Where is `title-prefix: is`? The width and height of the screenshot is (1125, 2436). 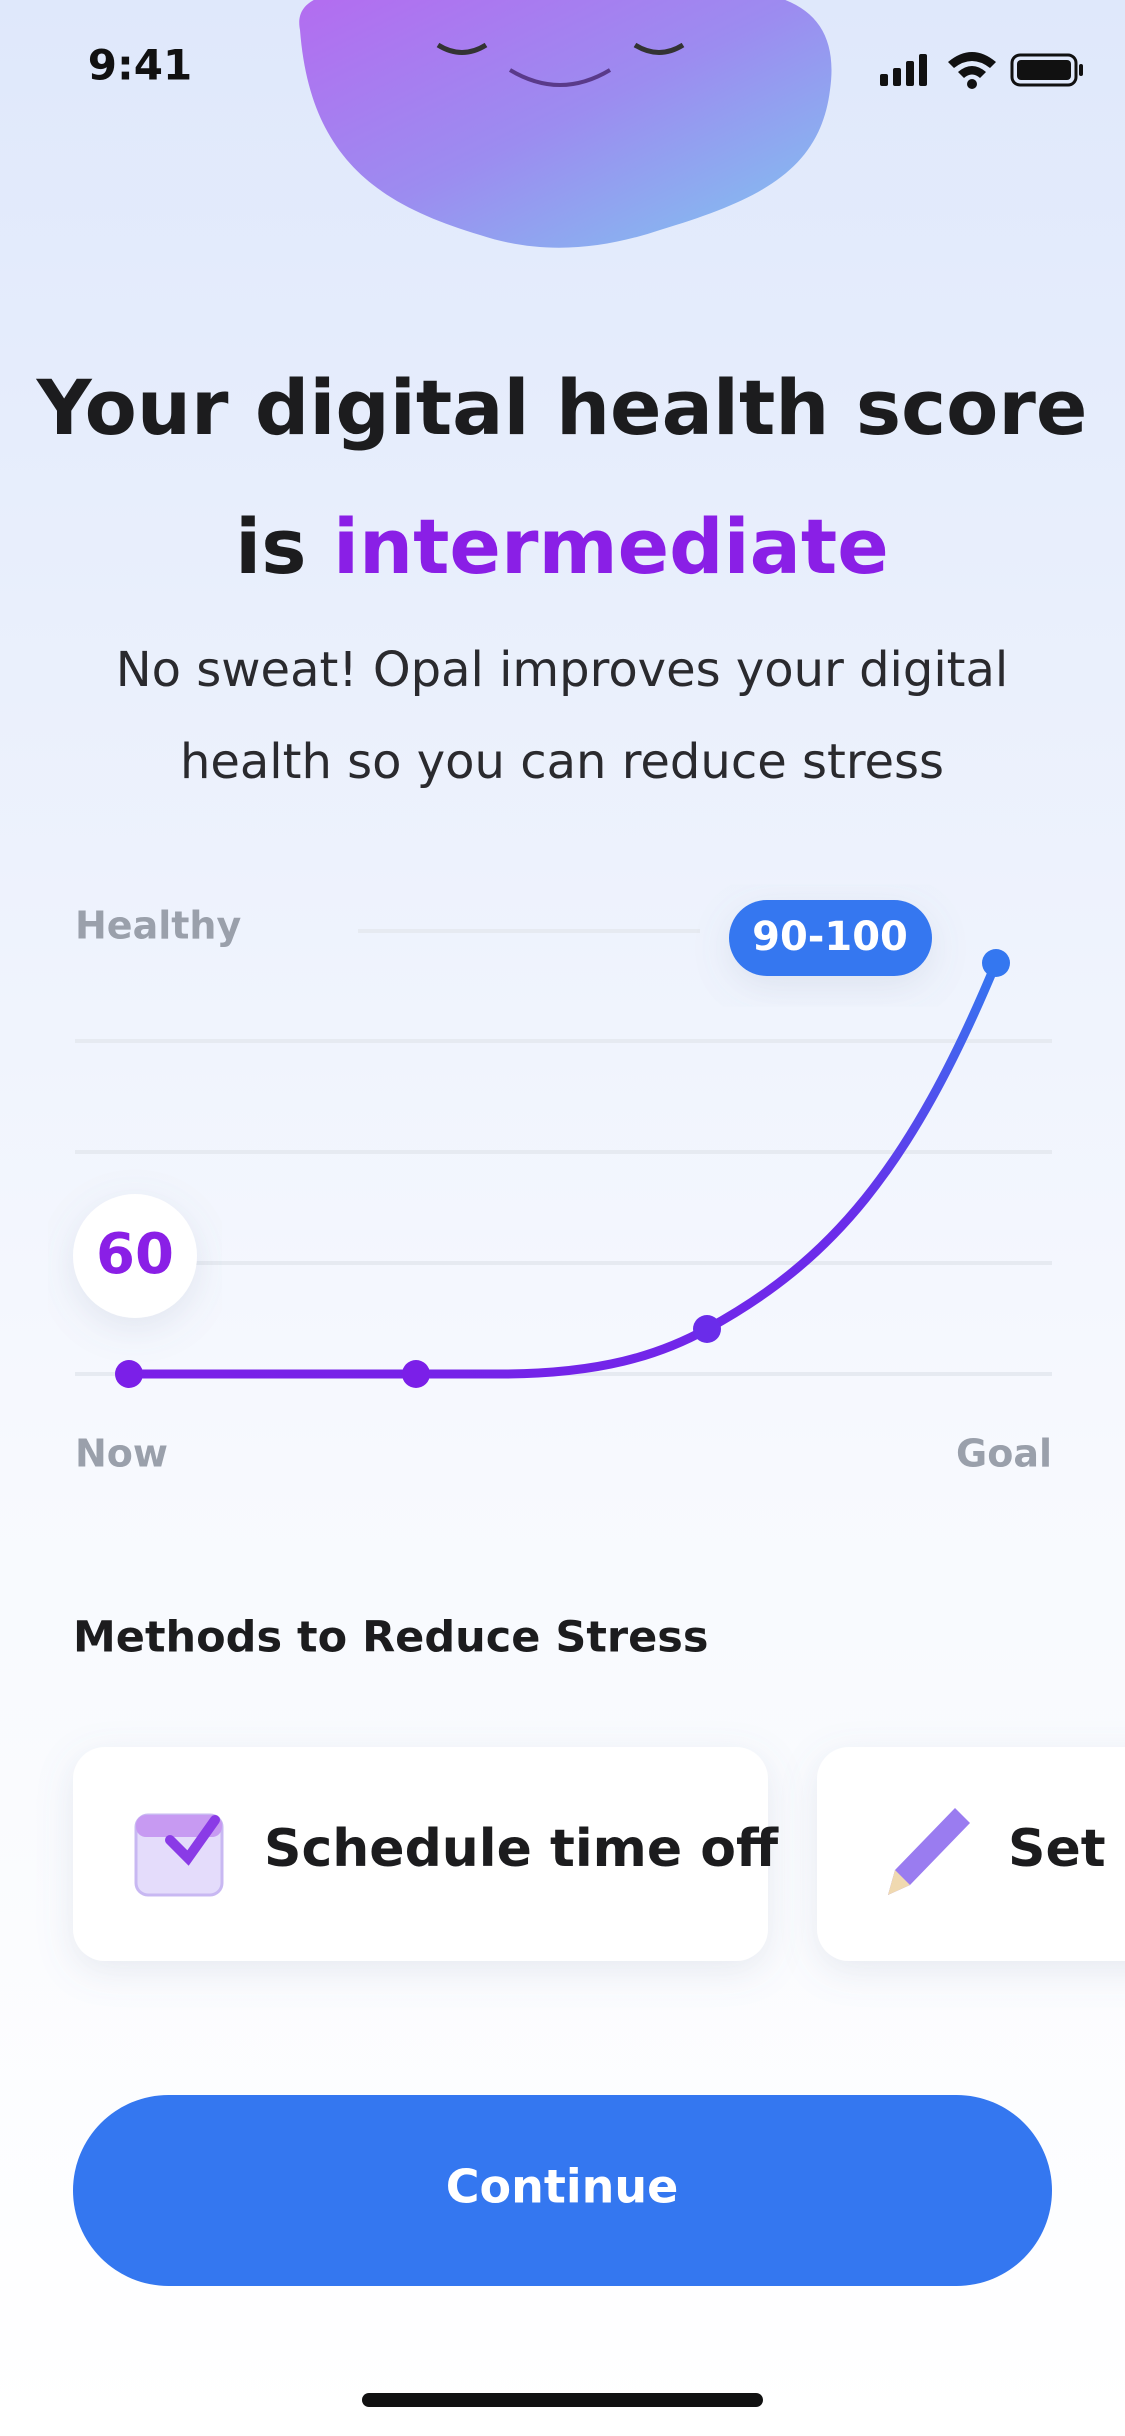 title-prefix: is is located at coordinates (270, 546).